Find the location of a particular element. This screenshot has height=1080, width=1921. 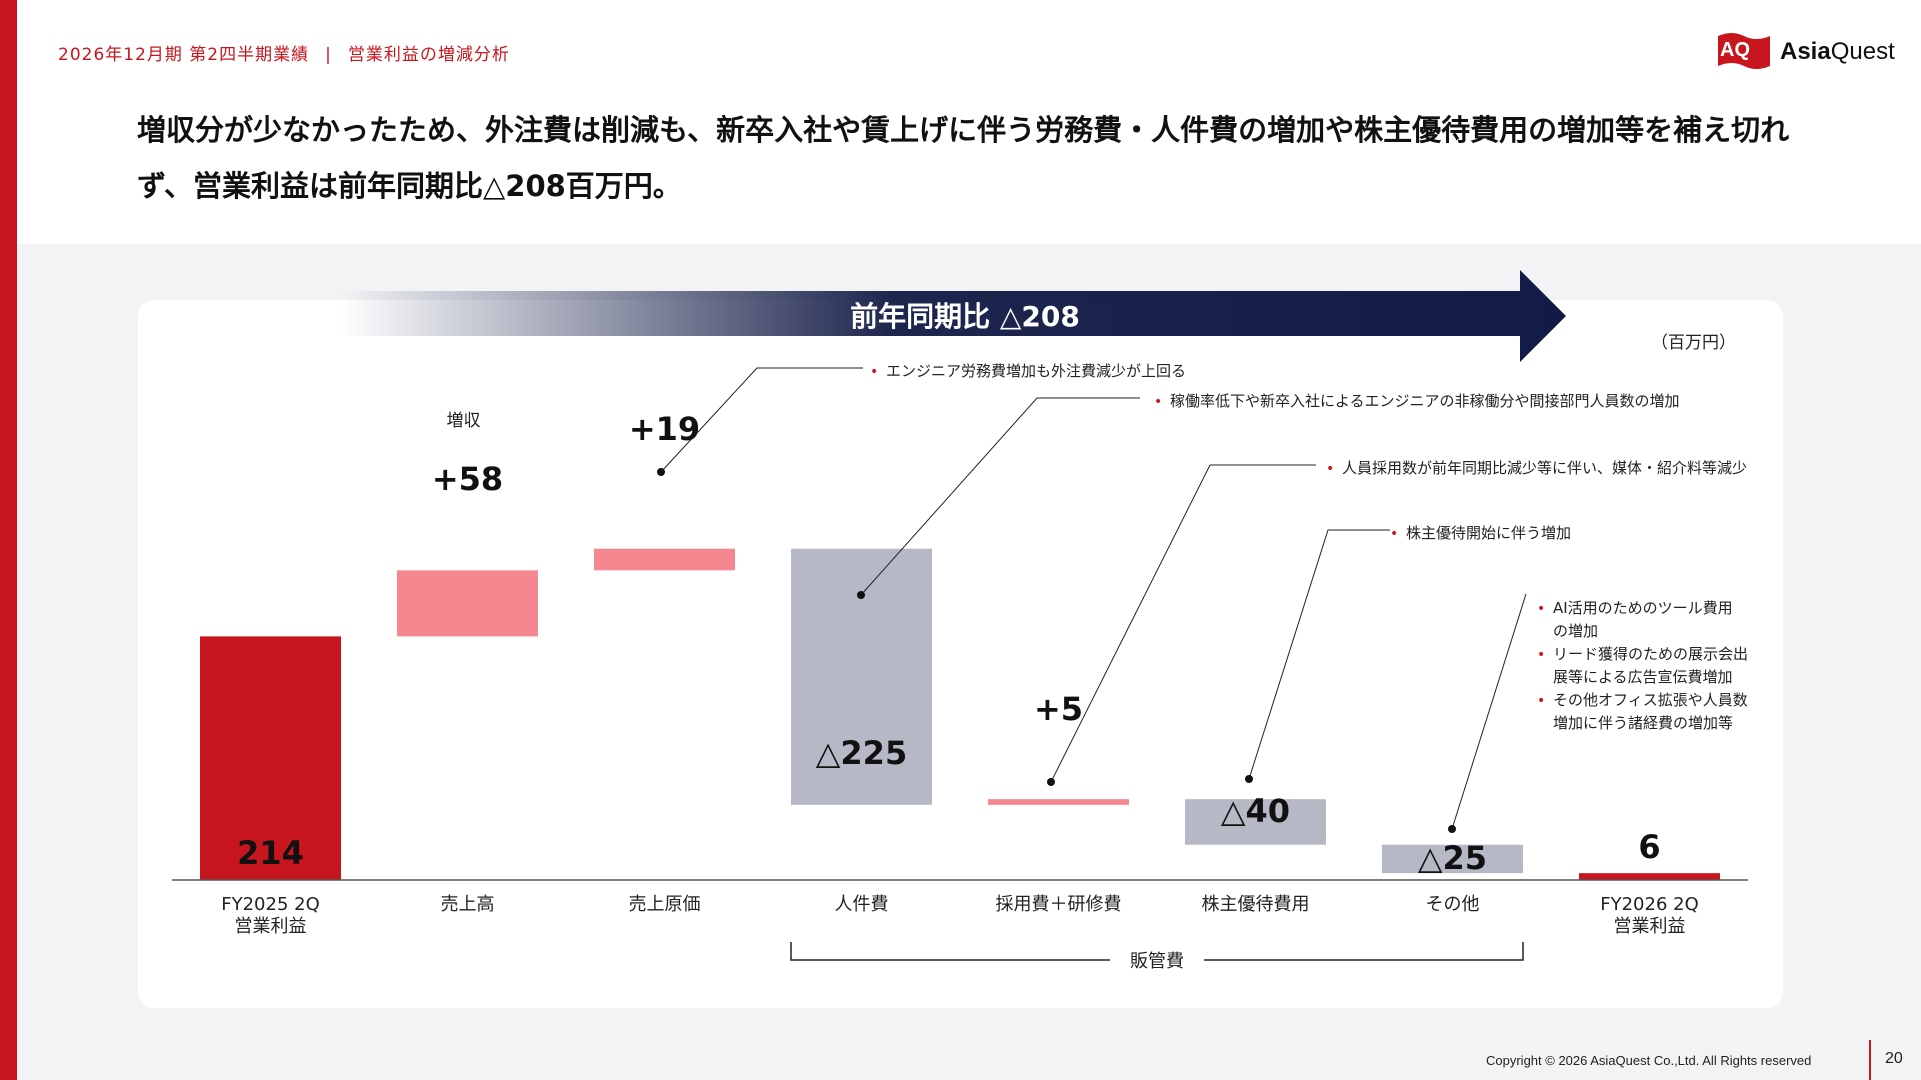

annotation-other-2-1: 増加に伴う諸経費の増加等 is located at coordinates (1643, 723).